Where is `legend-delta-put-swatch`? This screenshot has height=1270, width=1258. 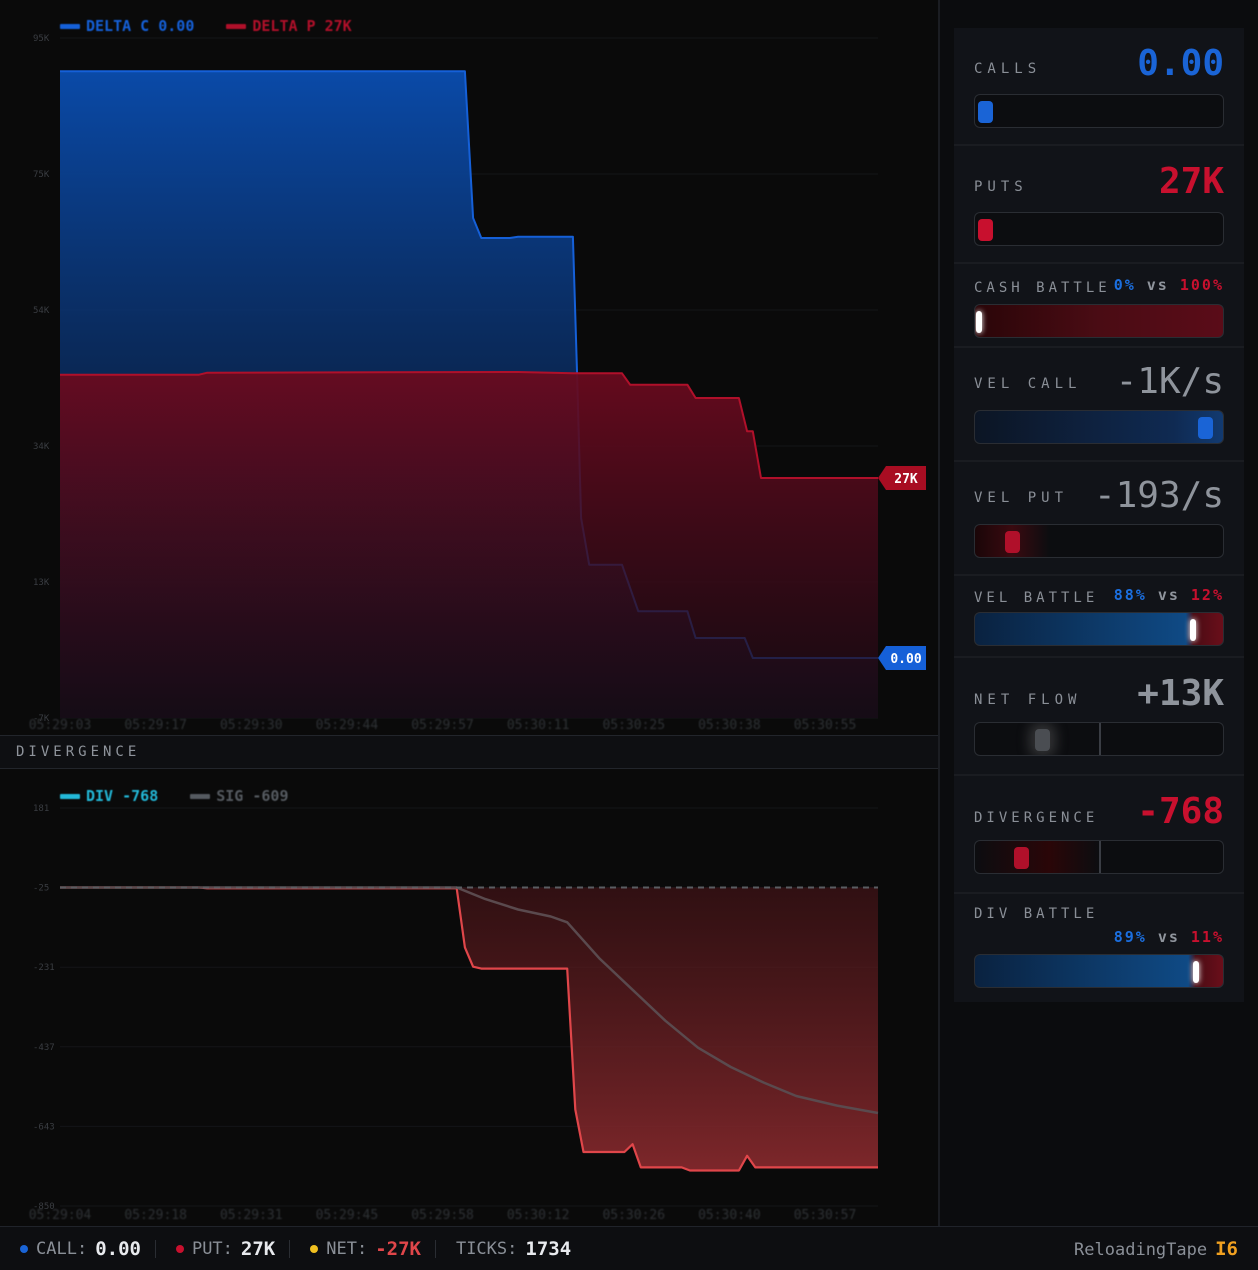 legend-delta-put-swatch is located at coordinates (236, 26).